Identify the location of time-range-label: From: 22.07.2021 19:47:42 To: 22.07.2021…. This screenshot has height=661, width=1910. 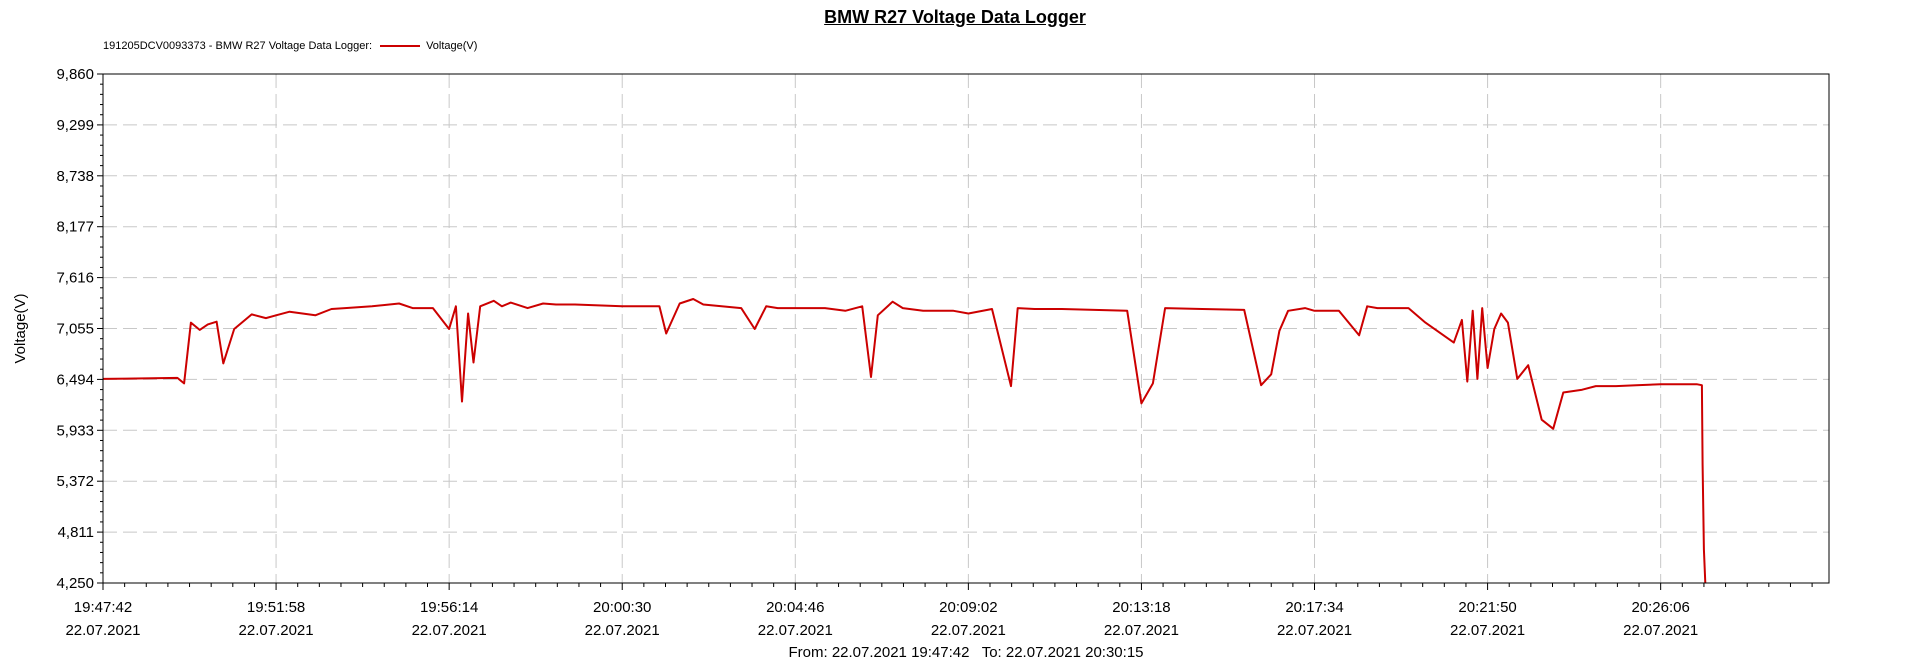
(966, 652).